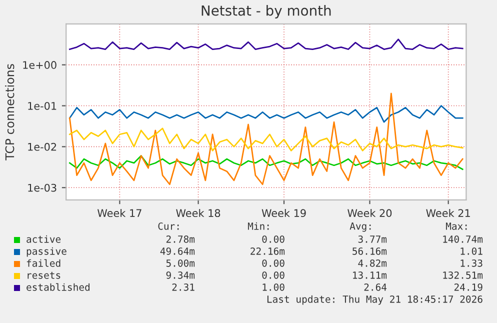 Image resolution: width=497 pixels, height=323 pixels. What do you see at coordinates (58, 287) in the screenshot?
I see `legend-label: established` at bounding box center [58, 287].